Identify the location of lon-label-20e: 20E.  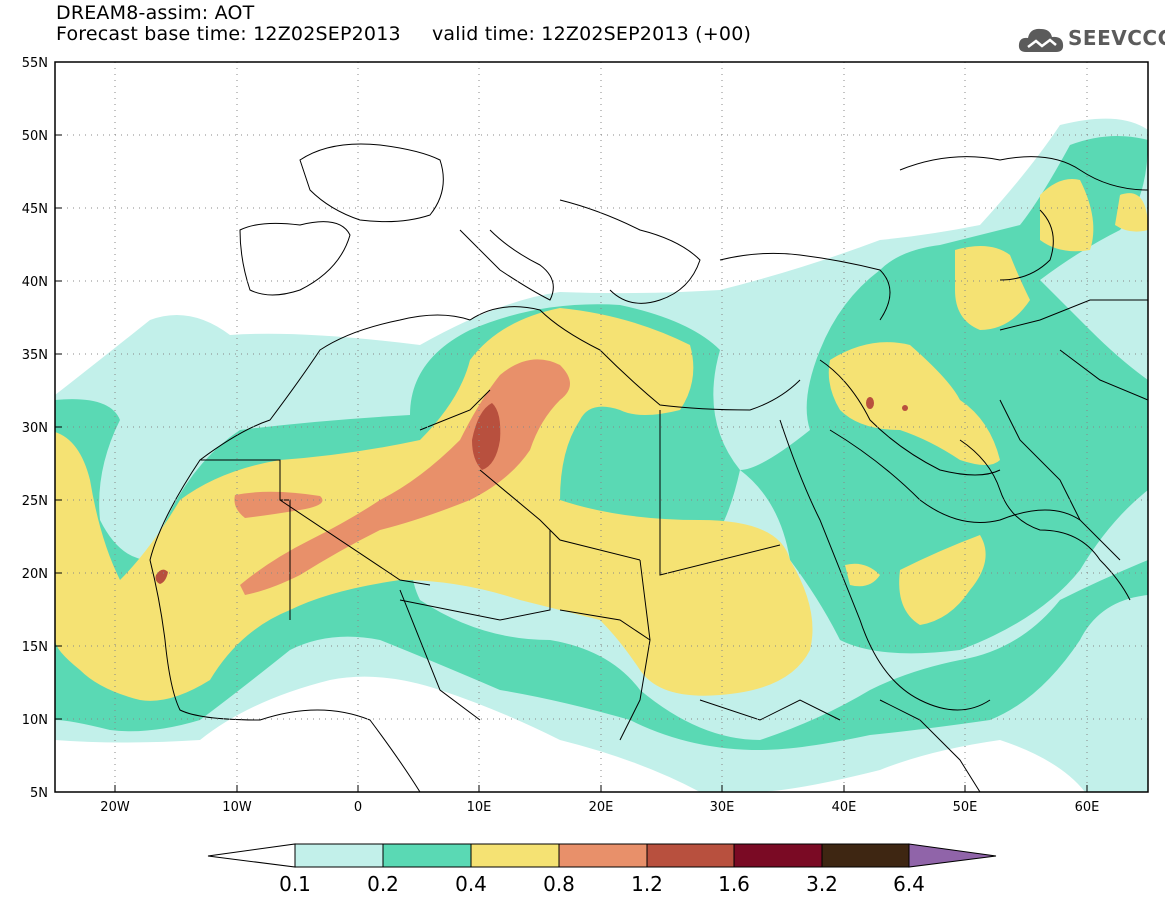
(601, 807).